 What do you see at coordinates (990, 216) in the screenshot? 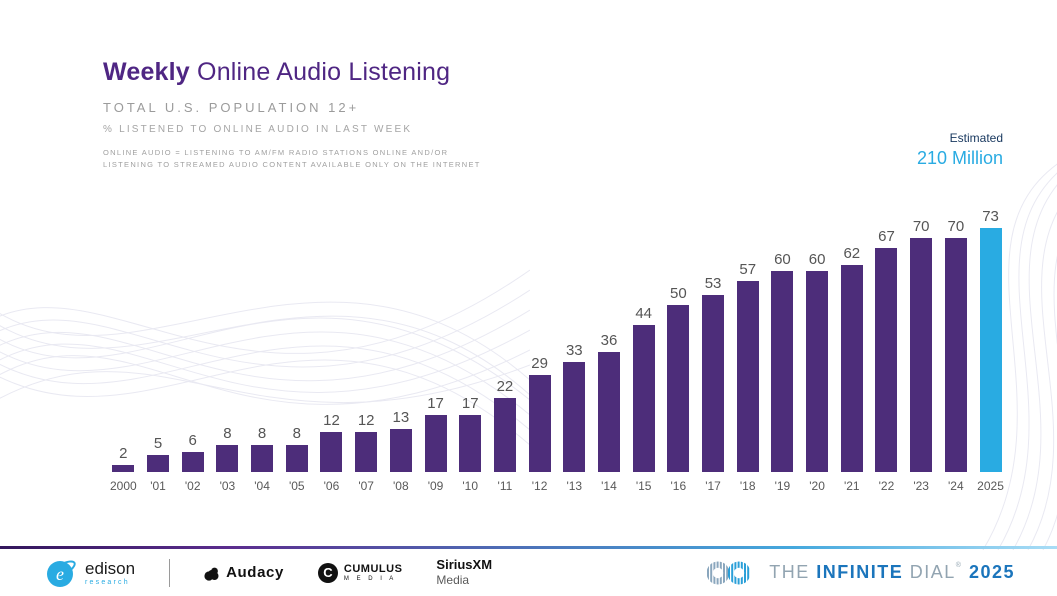
I see `bar-value-label: 73` at bounding box center [990, 216].